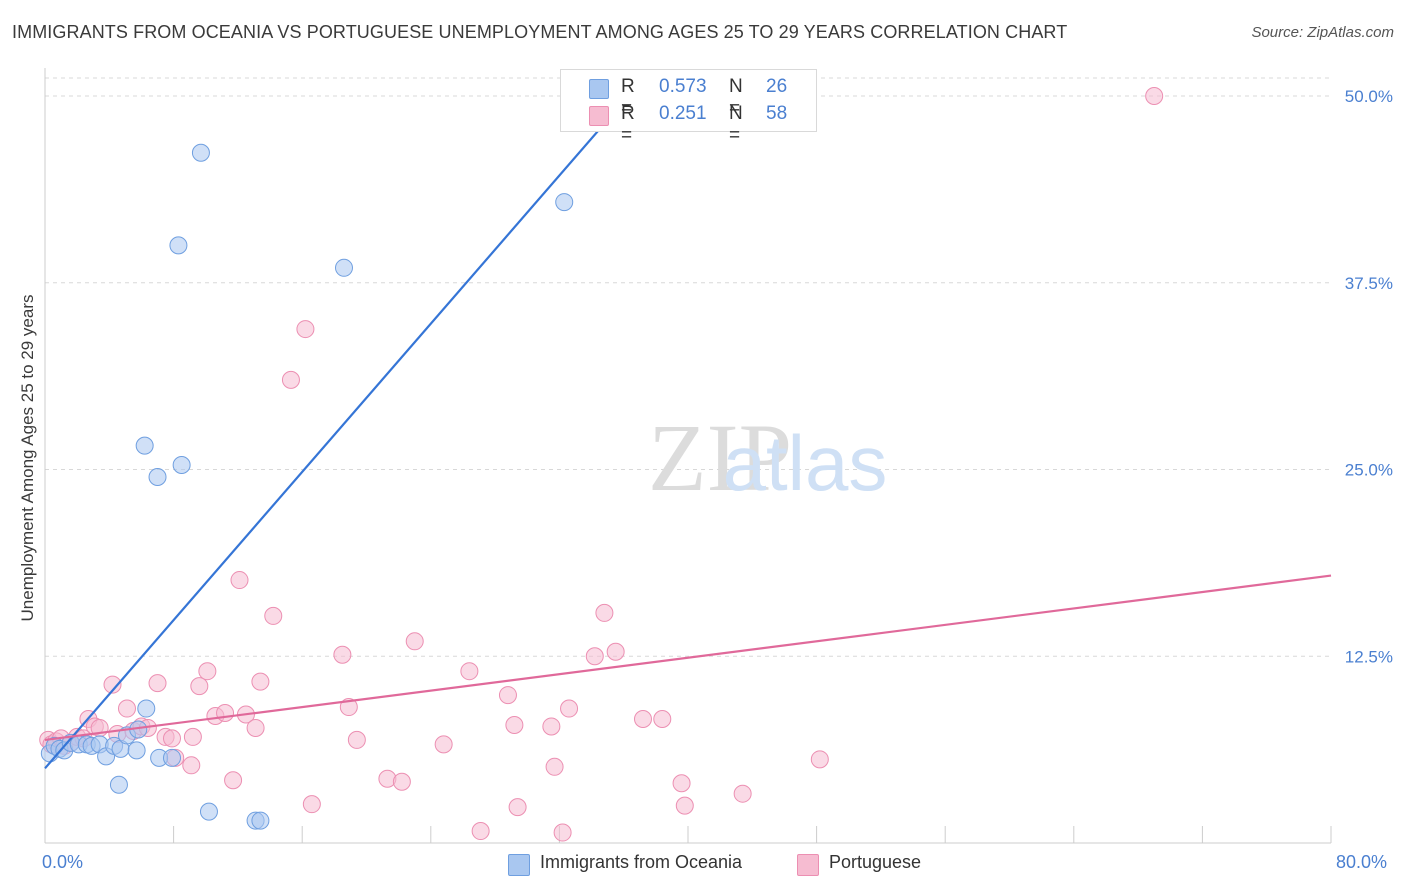 Image resolution: width=1406 pixels, height=892 pixels. What do you see at coordinates (1369, 470) in the screenshot?
I see `y-tick-label: 25.0%` at bounding box center [1369, 470].